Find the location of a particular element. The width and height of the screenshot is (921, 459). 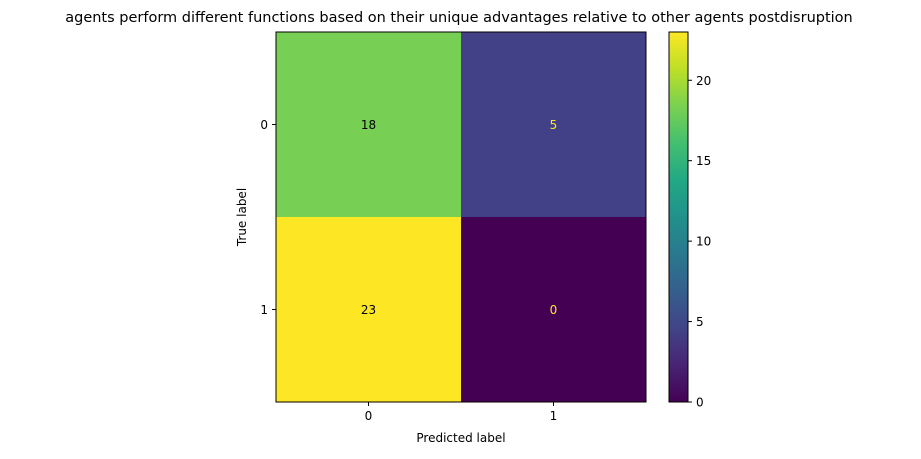

cell-value-r1-c1: 0 is located at coordinates (554, 310).